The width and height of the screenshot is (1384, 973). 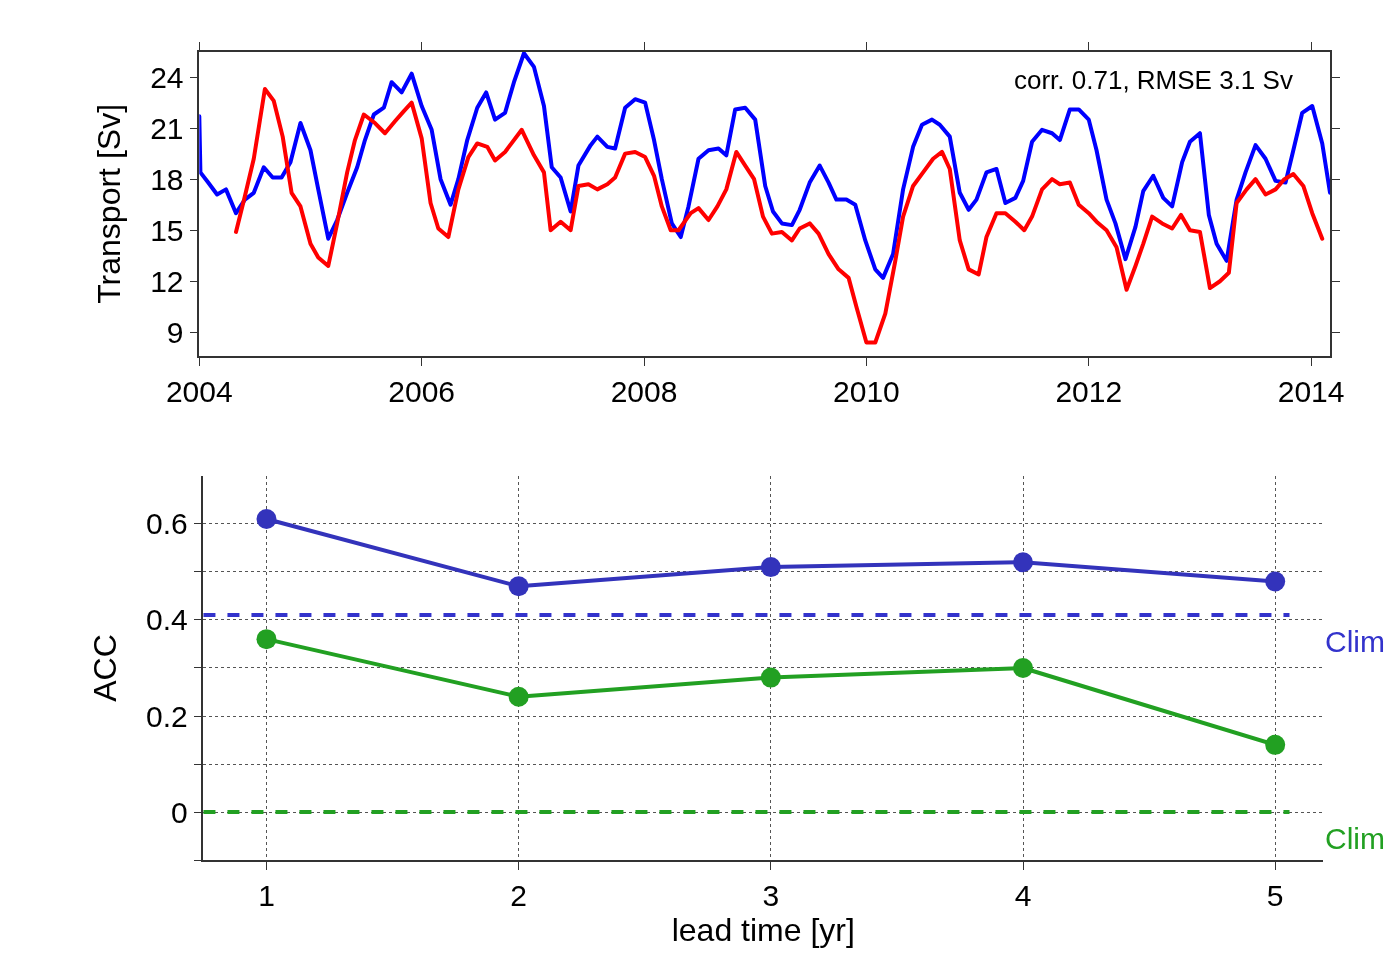 What do you see at coordinates (167, 230) in the screenshot?
I see `y-tick-label: 15` at bounding box center [167, 230].